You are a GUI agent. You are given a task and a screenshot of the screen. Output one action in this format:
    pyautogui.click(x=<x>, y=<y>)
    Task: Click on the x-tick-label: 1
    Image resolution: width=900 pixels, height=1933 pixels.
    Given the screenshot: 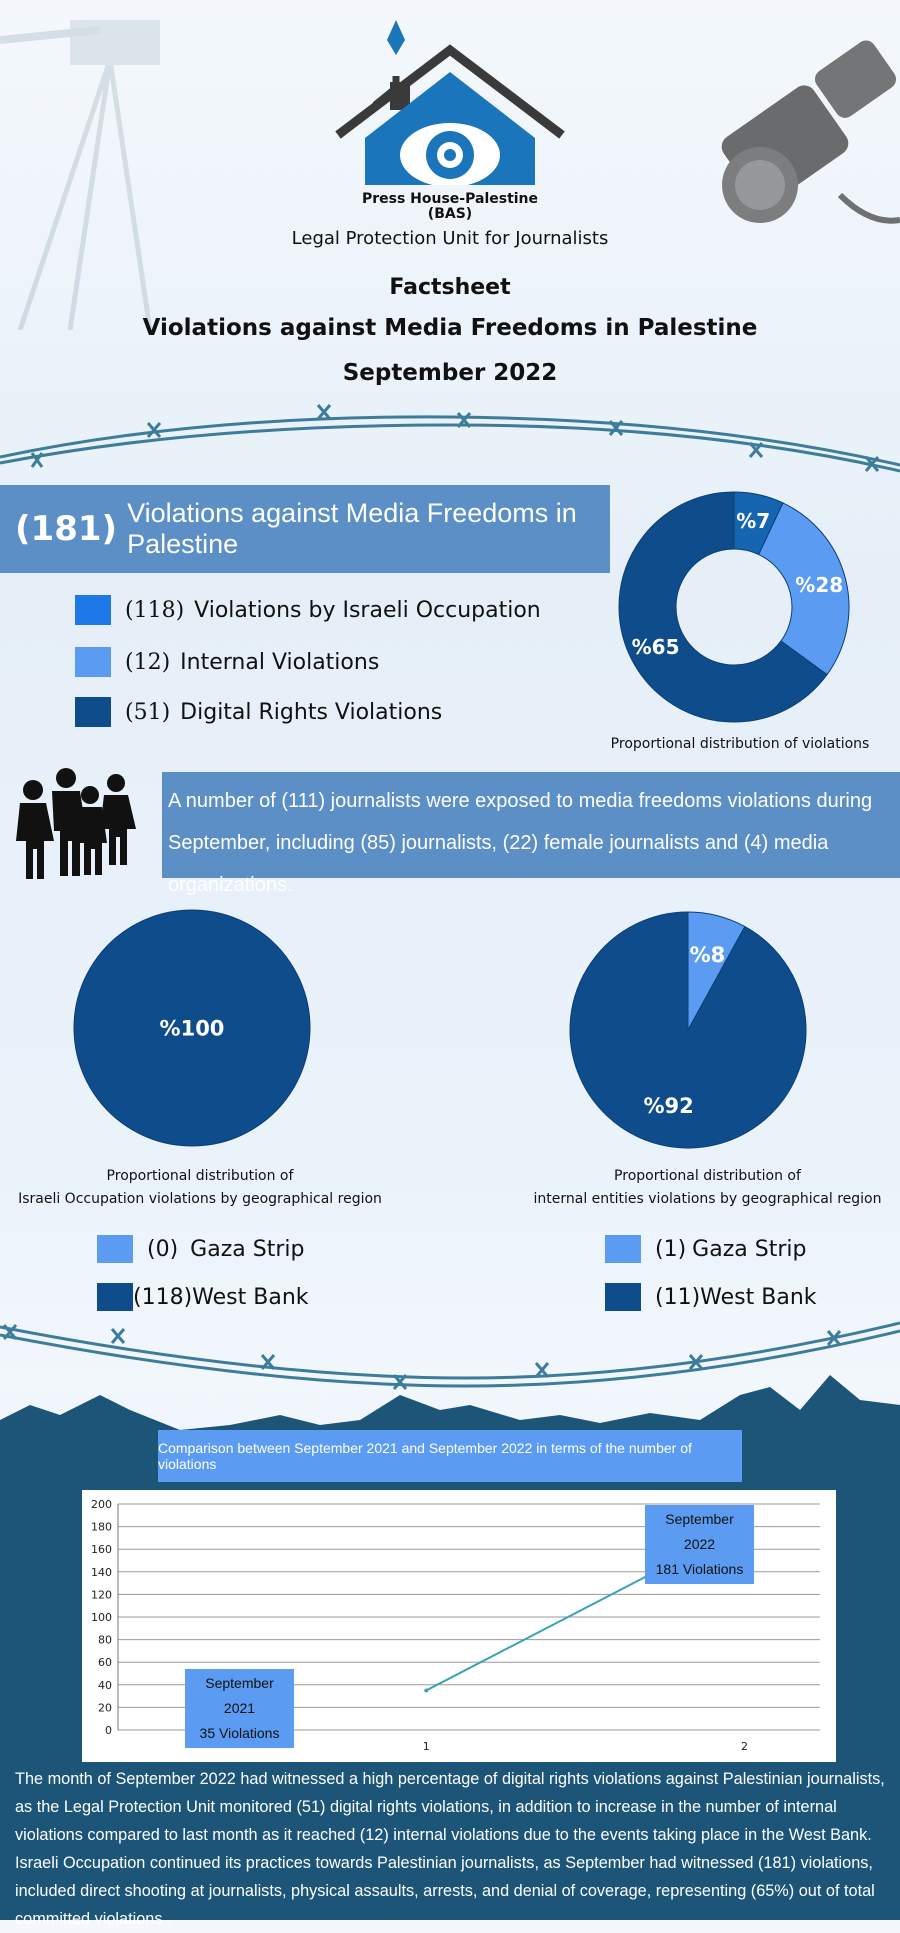 What is the action you would take?
    pyautogui.click(x=426, y=1746)
    